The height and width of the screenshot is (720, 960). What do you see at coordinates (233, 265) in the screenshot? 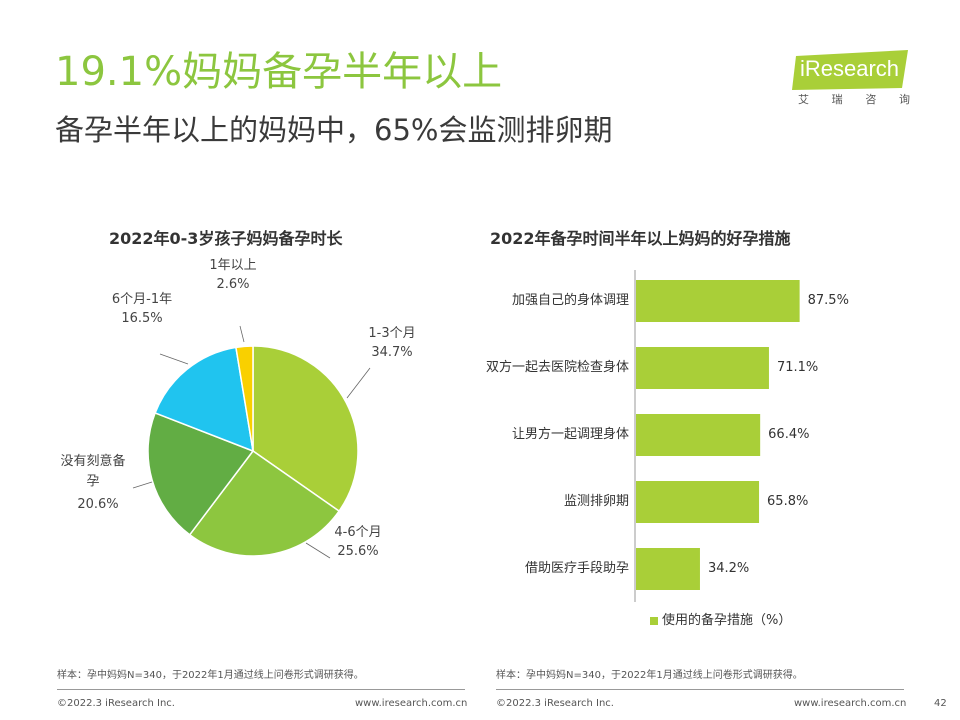
I see `pie-slice-name: 1年以上` at bounding box center [233, 265].